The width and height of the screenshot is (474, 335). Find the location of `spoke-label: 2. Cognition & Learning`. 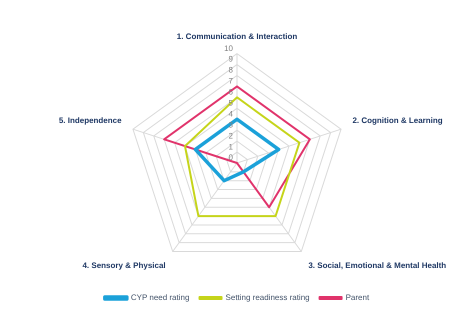

spoke-label: 2. Cognition & Learning is located at coordinates (397, 120).